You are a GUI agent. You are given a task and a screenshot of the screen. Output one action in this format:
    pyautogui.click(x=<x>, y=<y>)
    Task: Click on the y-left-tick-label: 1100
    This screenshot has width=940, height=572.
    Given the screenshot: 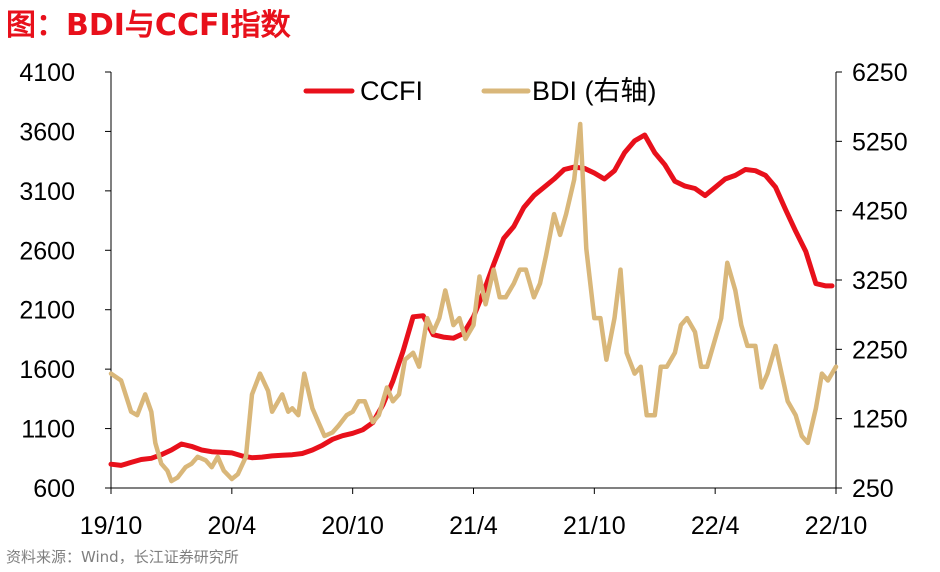 What is the action you would take?
    pyautogui.click(x=48, y=430)
    